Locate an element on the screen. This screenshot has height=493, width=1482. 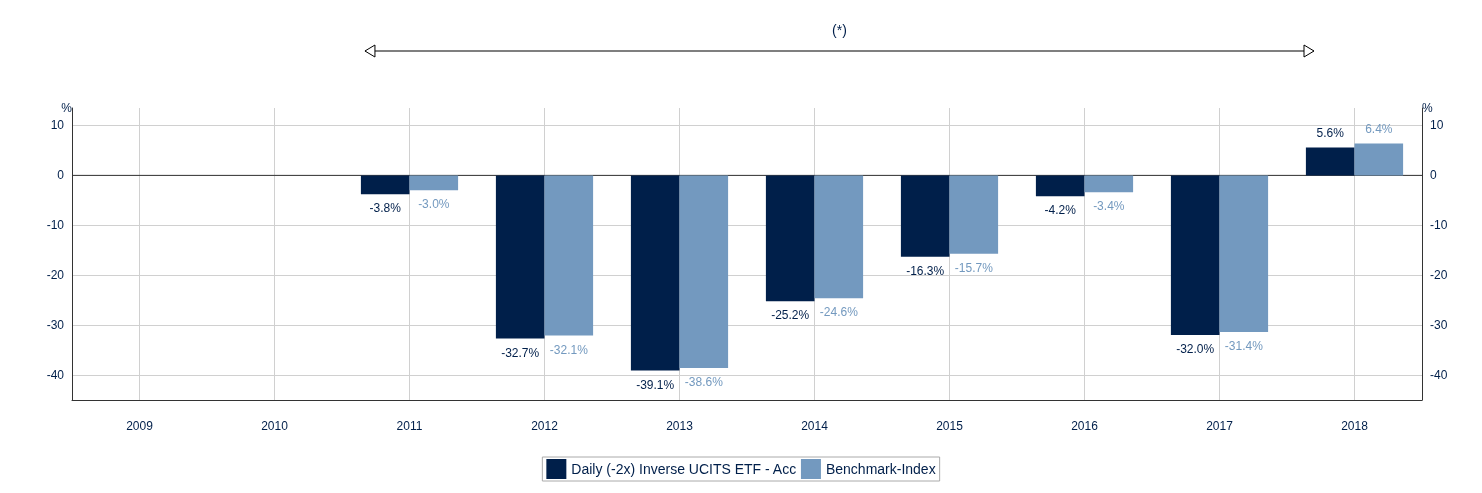
x-tick-label: 2018 is located at coordinates (1355, 426).